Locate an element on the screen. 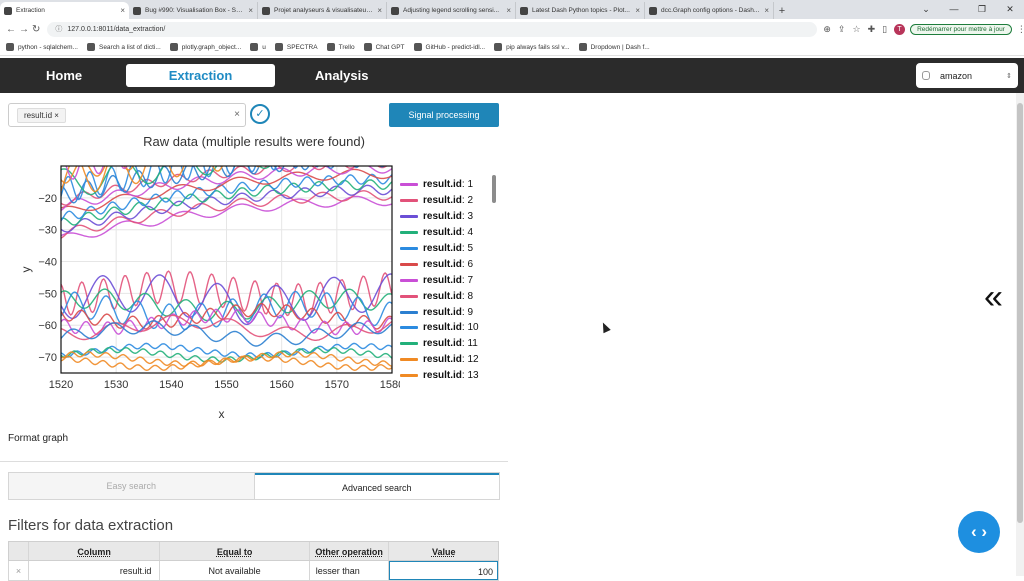  selected-chip: result.id × is located at coordinates (41, 115).